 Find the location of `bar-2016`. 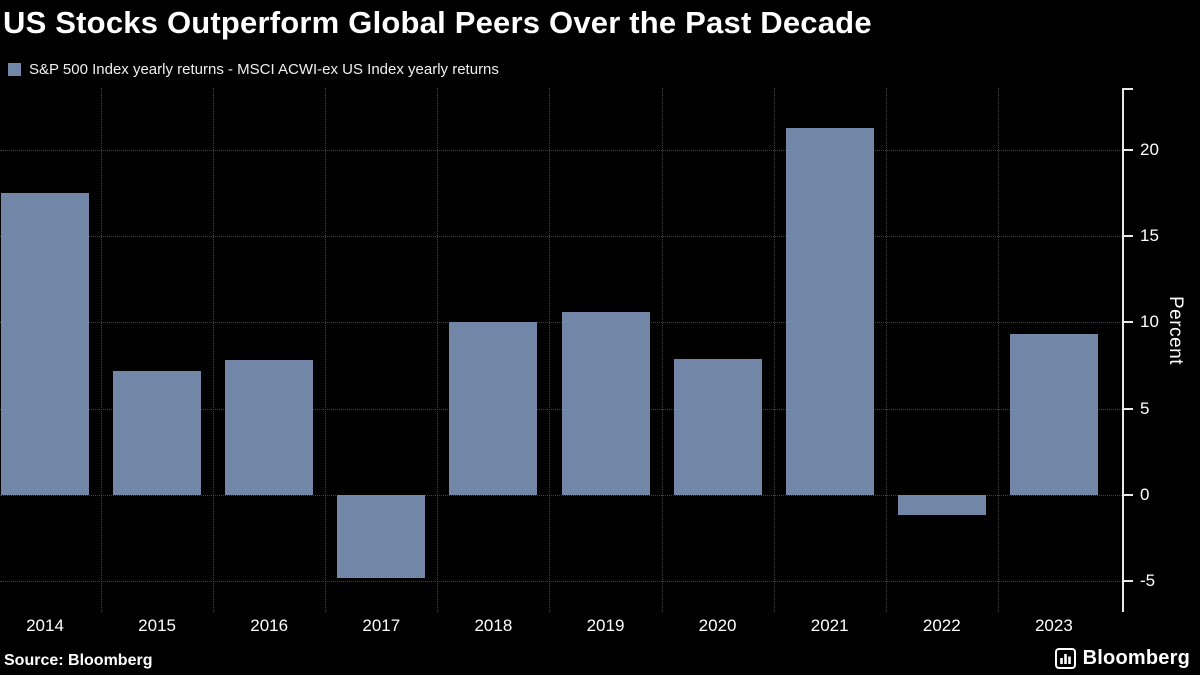

bar-2016 is located at coordinates (269, 427).